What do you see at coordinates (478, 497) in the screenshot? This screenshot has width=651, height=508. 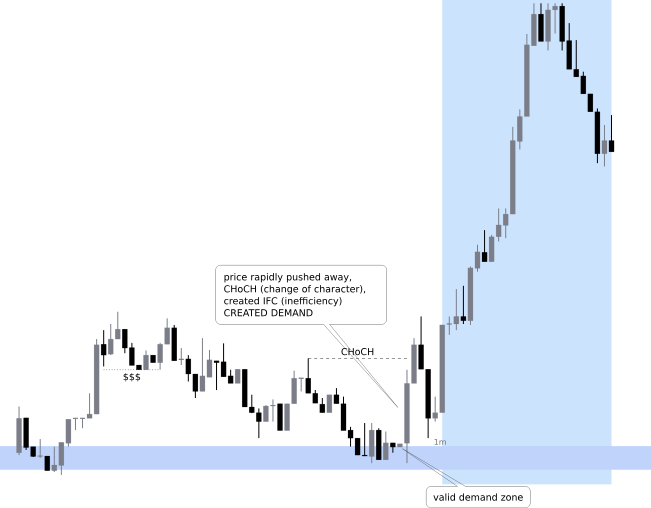 I see `text: valid demand zone` at bounding box center [478, 497].